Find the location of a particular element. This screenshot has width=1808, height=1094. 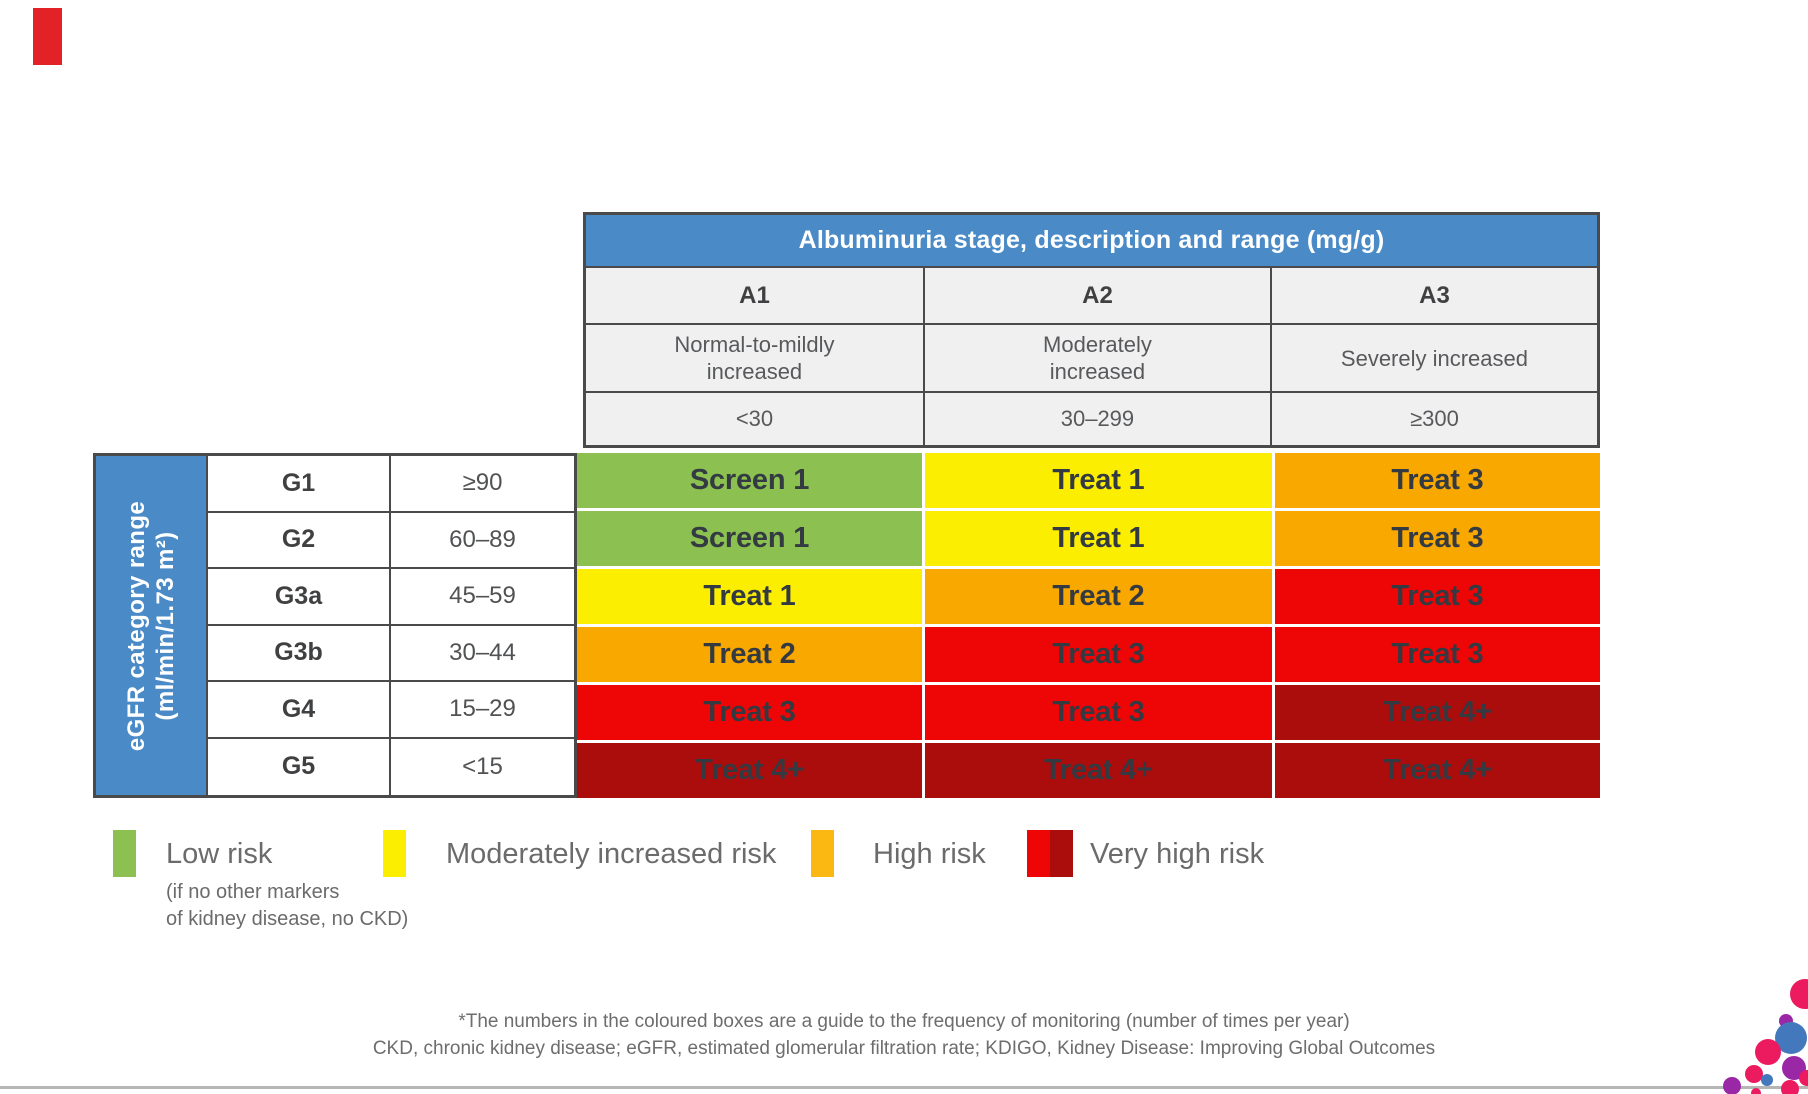

legend-item-very-high-risk: Very high risk is located at coordinates (1145, 853).